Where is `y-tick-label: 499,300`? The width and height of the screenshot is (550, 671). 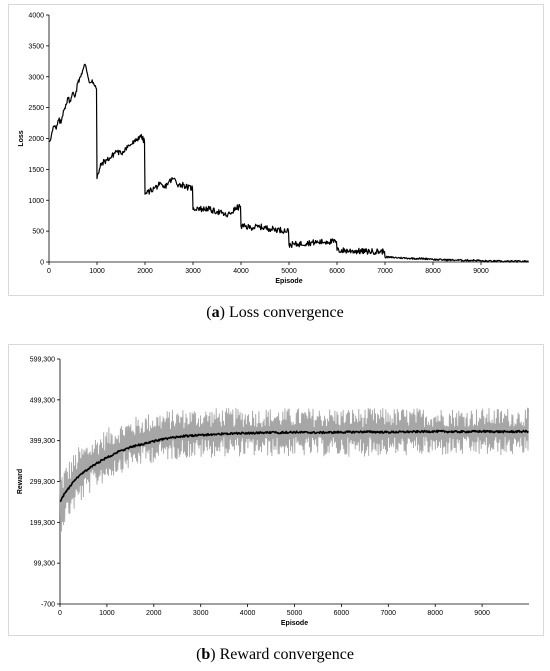 y-tick-label: 499,300 is located at coordinates (42, 400).